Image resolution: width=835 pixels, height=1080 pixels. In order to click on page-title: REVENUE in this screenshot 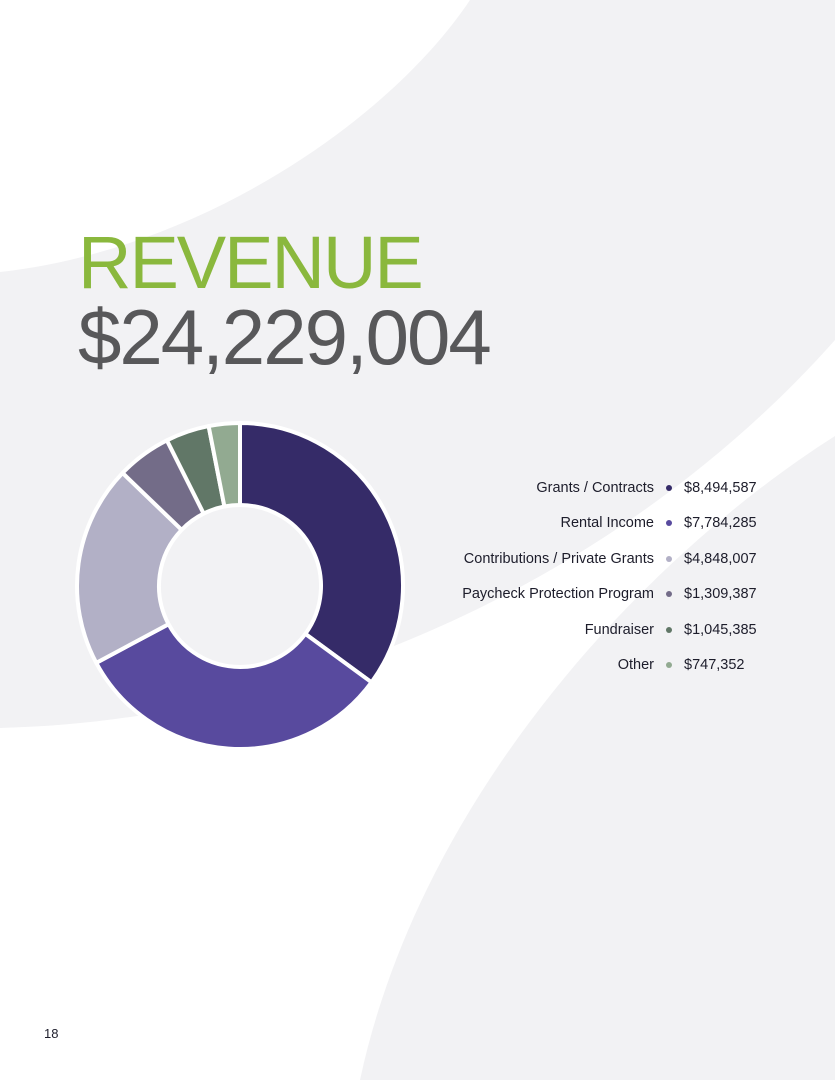, I will do `click(251, 262)`.